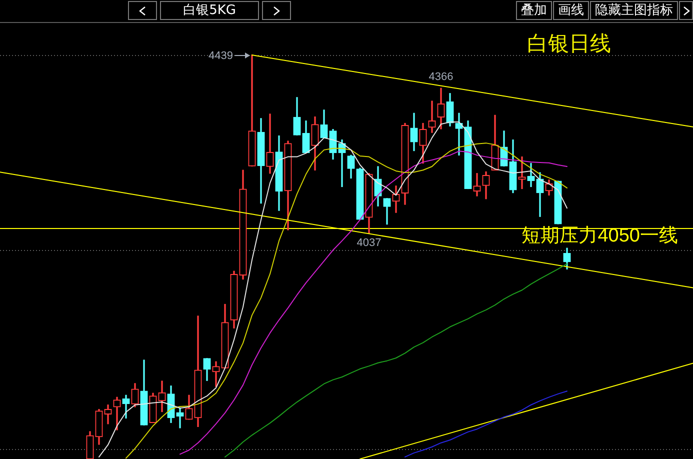 Image resolution: width=693 pixels, height=459 pixels. What do you see at coordinates (369, 243) in the screenshot?
I see `annotation: 4037` at bounding box center [369, 243].